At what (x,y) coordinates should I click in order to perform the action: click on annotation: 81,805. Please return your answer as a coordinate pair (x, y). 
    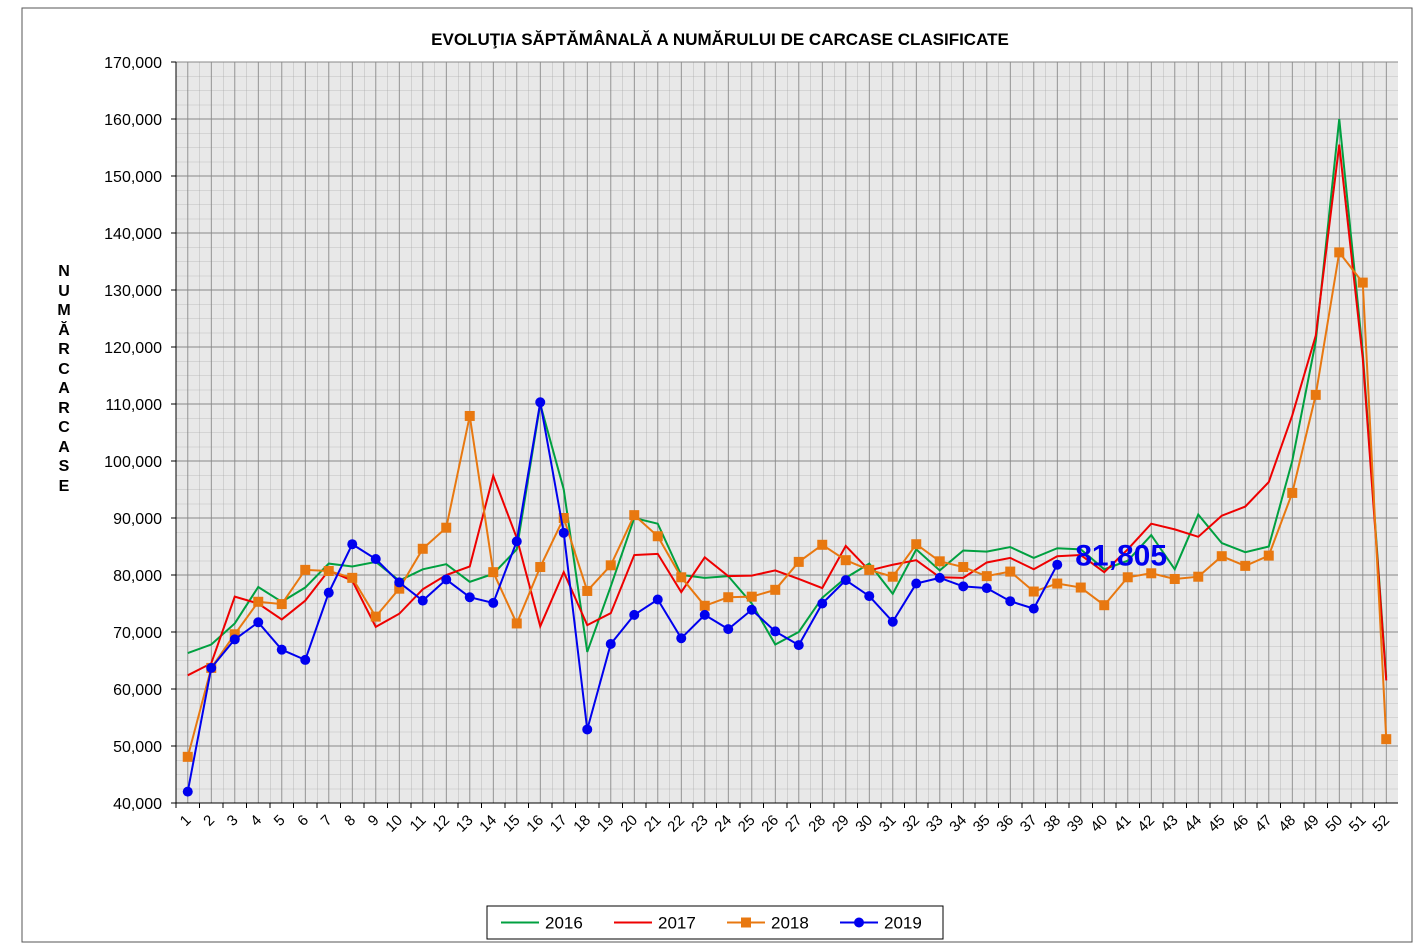
    Looking at the image, I should click on (1121, 556).